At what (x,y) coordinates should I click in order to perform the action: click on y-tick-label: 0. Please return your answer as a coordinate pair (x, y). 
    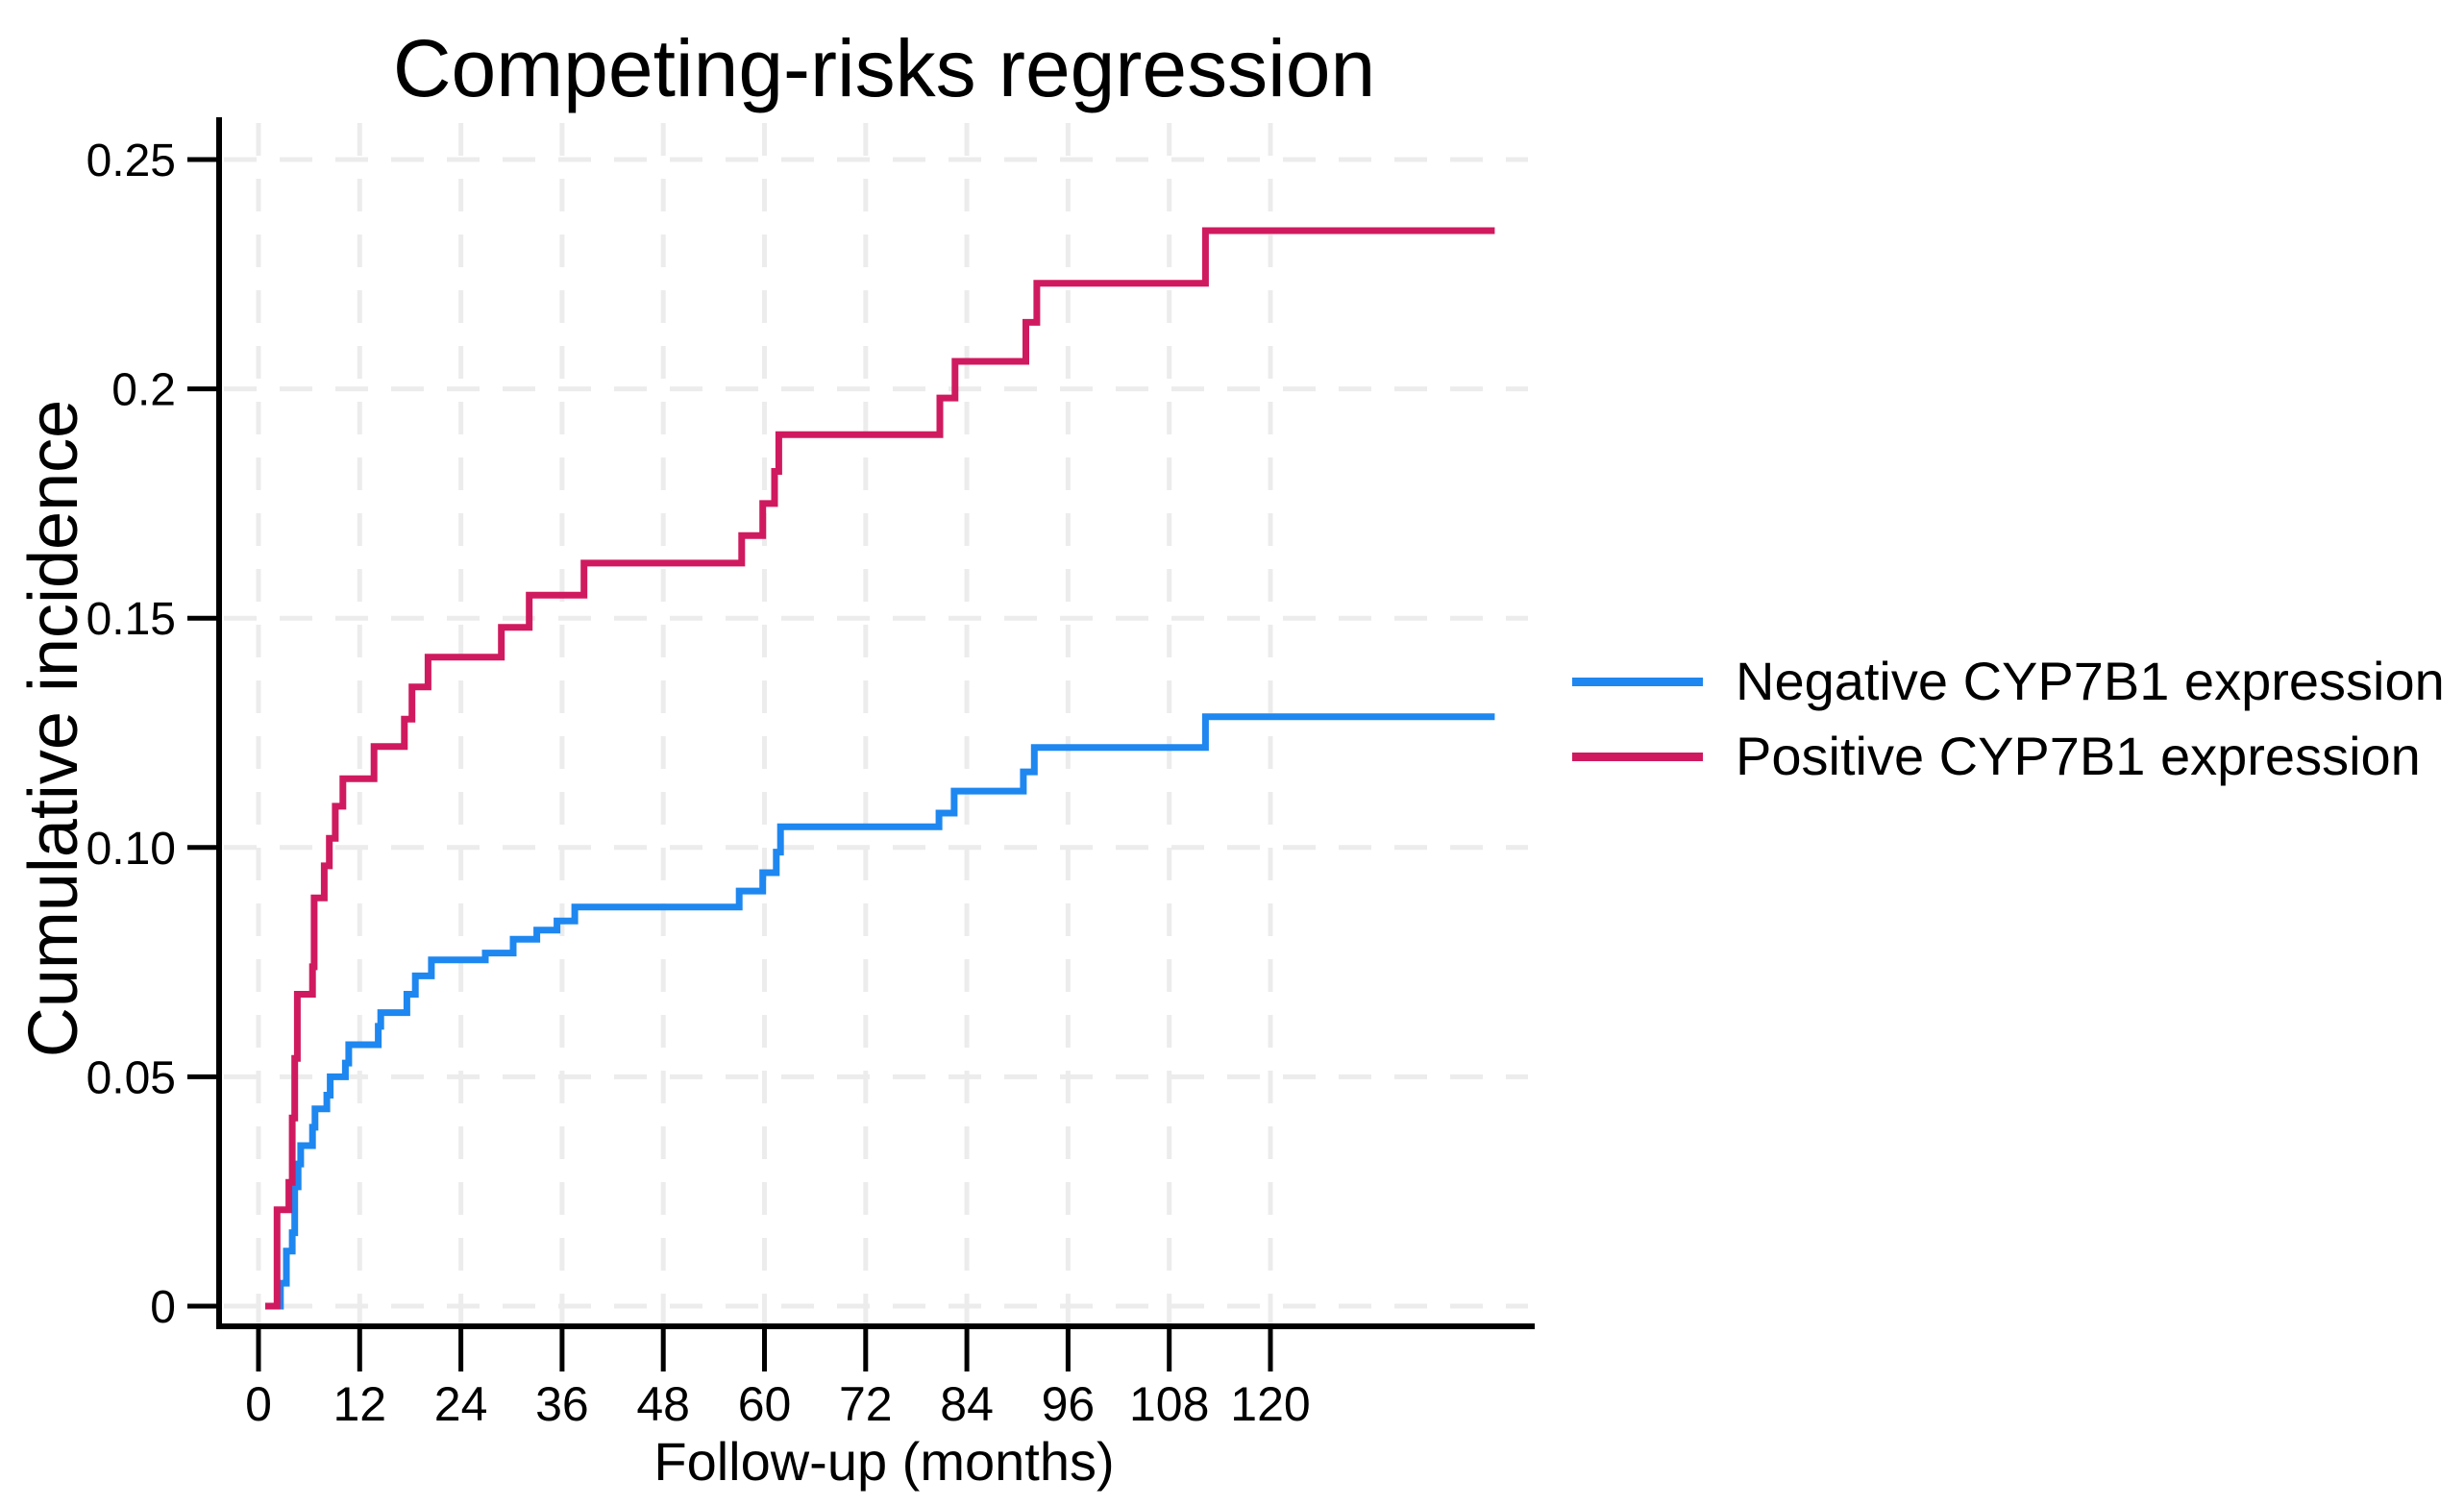
    Looking at the image, I should click on (163, 1307).